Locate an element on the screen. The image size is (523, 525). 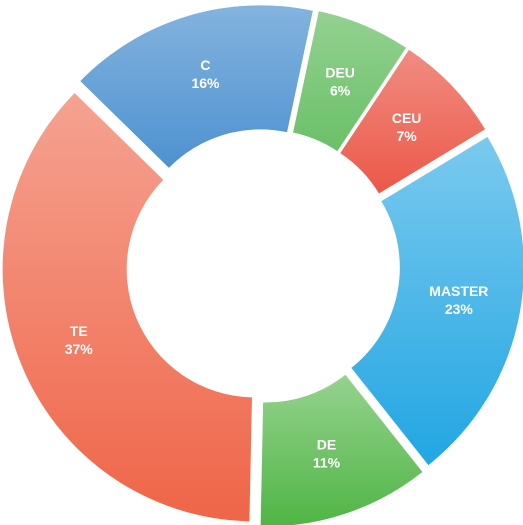
value-label: 11% is located at coordinates (327, 462).